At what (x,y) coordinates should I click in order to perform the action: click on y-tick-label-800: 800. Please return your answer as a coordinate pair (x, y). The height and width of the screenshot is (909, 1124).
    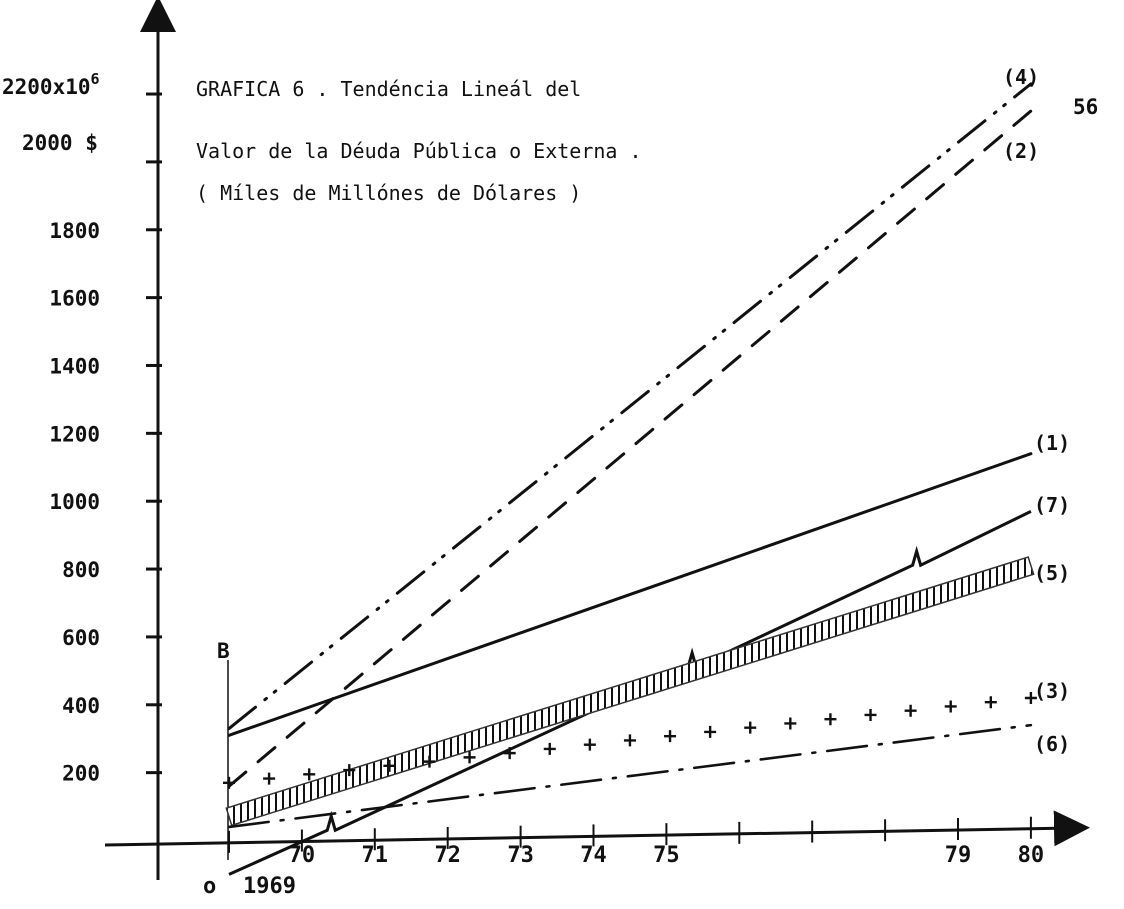
    Looking at the image, I should click on (81, 570).